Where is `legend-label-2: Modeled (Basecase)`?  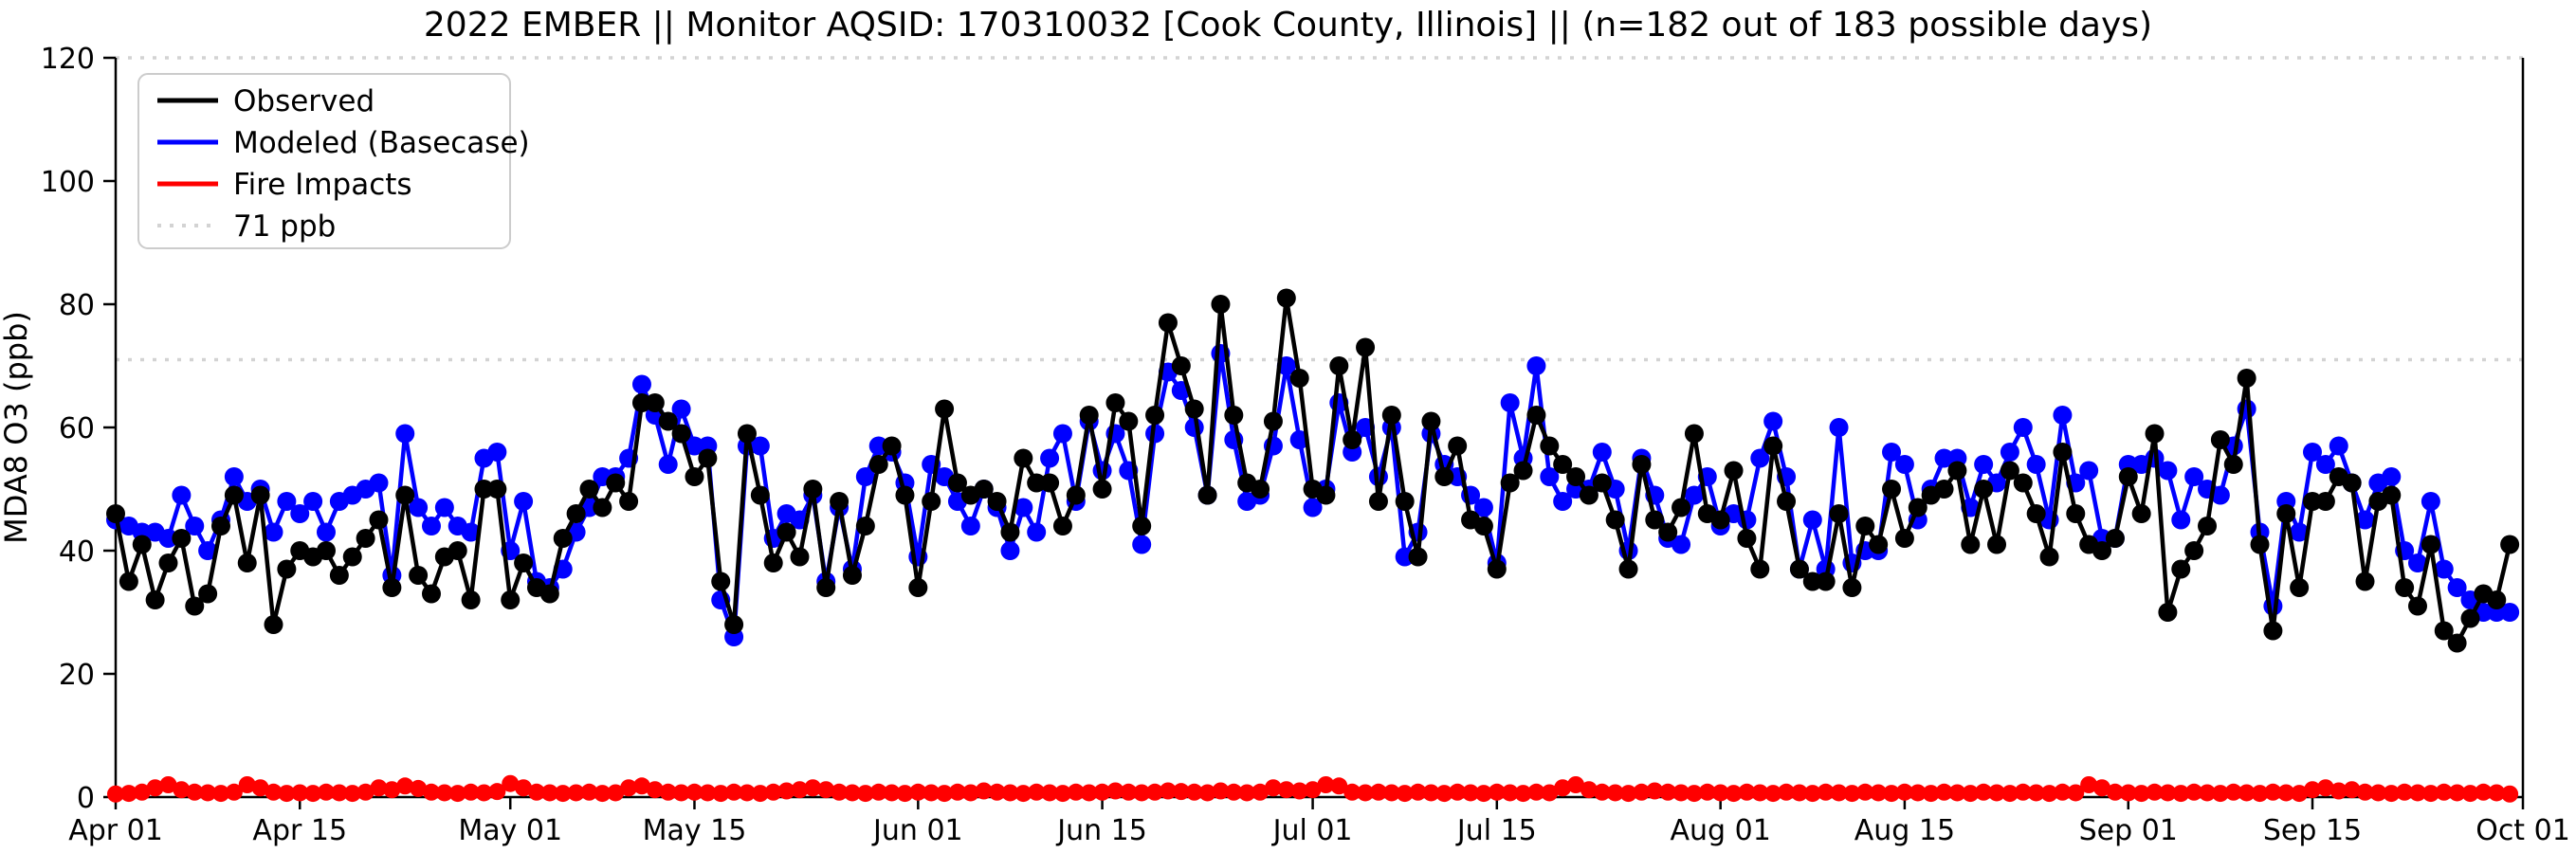
legend-label-2: Modeled (Basecase) is located at coordinates (381, 143).